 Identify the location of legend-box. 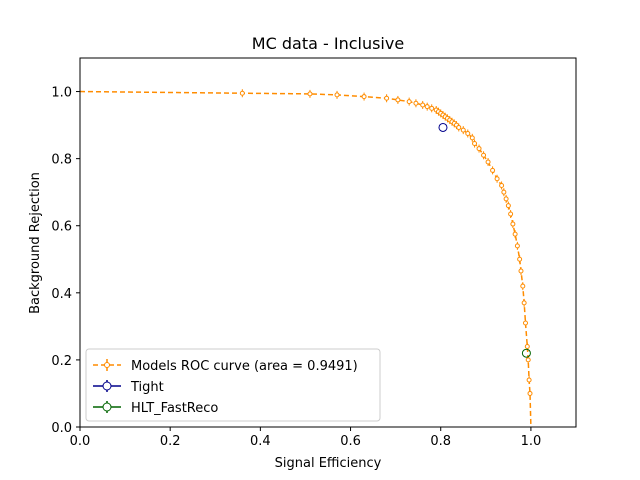
(233, 385).